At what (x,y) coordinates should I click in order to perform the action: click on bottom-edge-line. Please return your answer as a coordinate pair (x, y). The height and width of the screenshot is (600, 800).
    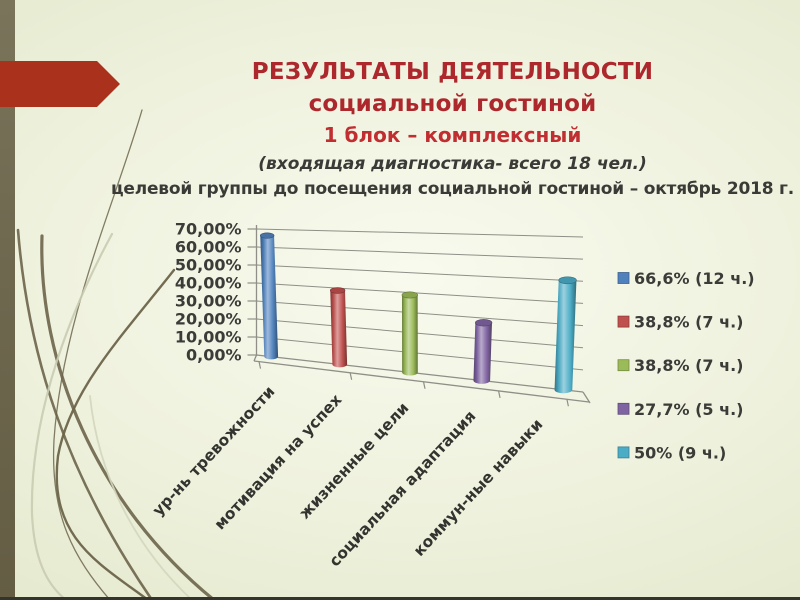
    Looking at the image, I should click on (400, 598).